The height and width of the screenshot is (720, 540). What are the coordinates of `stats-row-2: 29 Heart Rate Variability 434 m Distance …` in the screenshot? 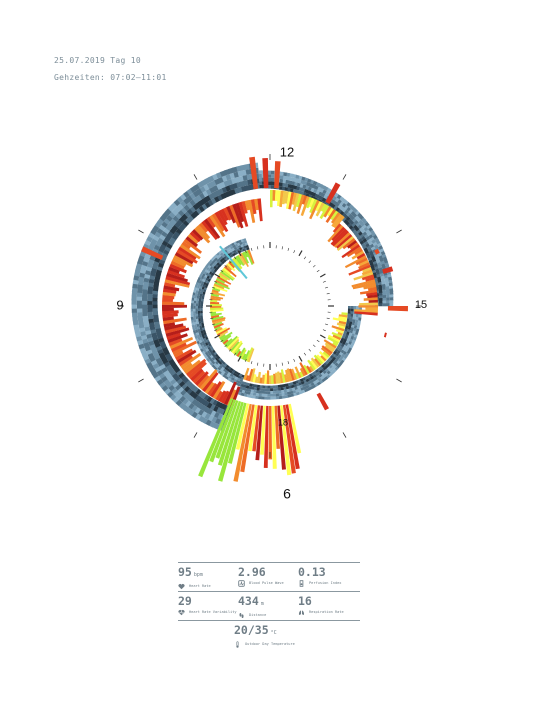 It's located at (269, 606).